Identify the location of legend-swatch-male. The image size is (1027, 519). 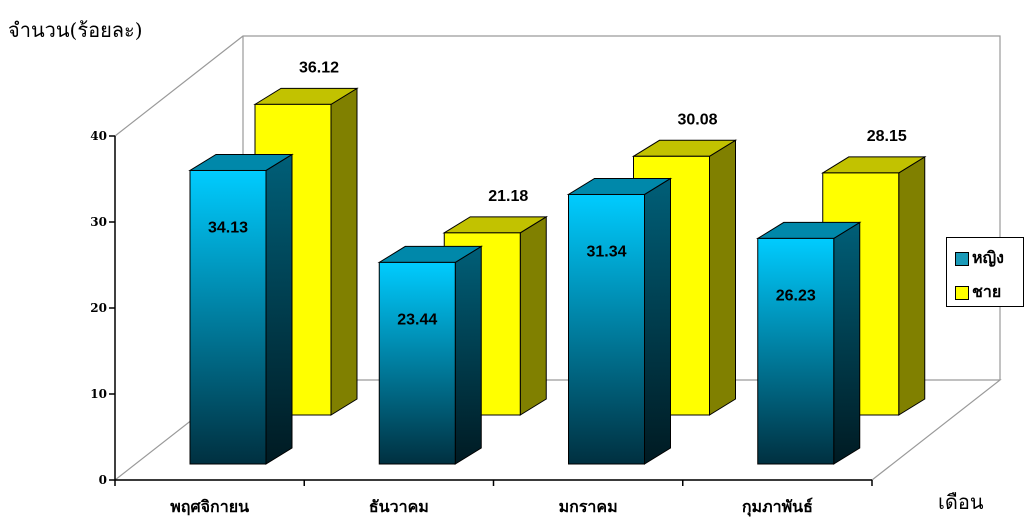
(962, 292).